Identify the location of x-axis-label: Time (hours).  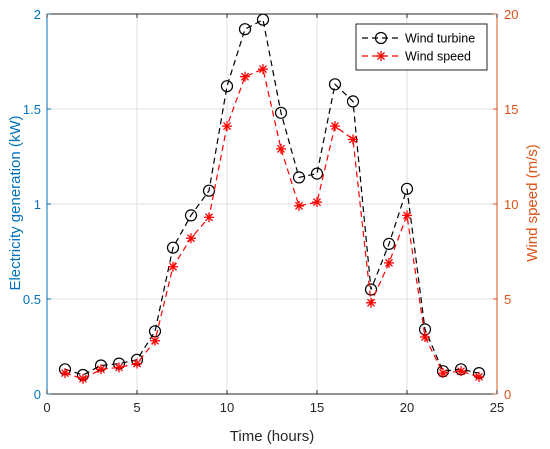
(272, 436).